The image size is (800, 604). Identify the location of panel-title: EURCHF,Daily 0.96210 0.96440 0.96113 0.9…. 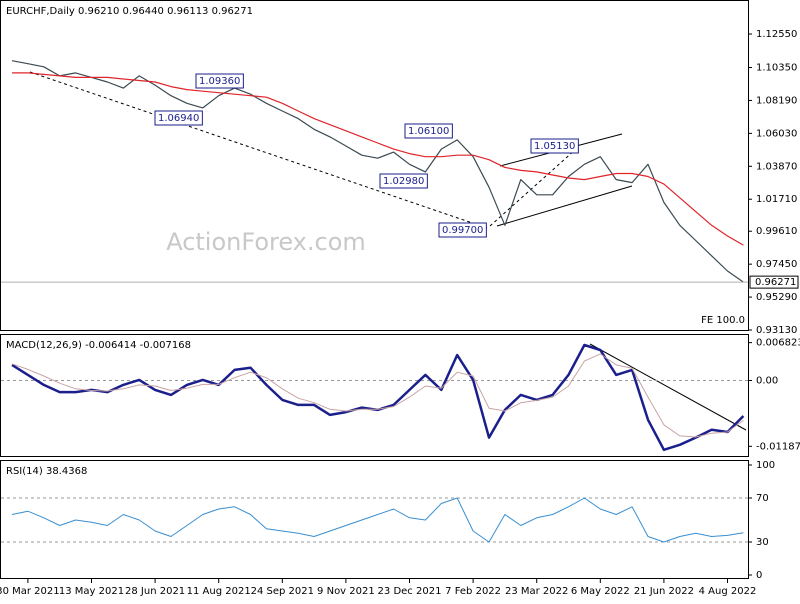
(129, 11).